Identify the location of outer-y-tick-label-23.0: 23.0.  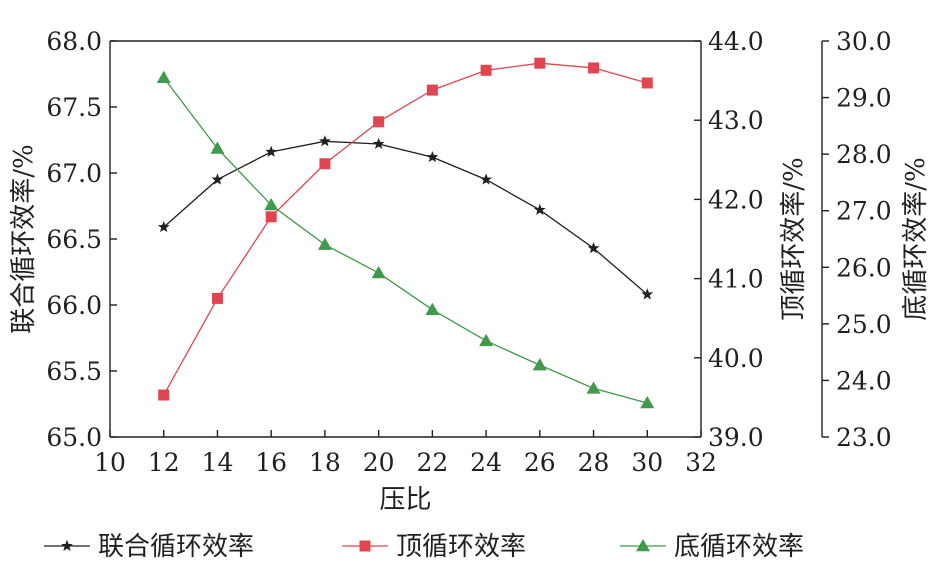
(864, 437).